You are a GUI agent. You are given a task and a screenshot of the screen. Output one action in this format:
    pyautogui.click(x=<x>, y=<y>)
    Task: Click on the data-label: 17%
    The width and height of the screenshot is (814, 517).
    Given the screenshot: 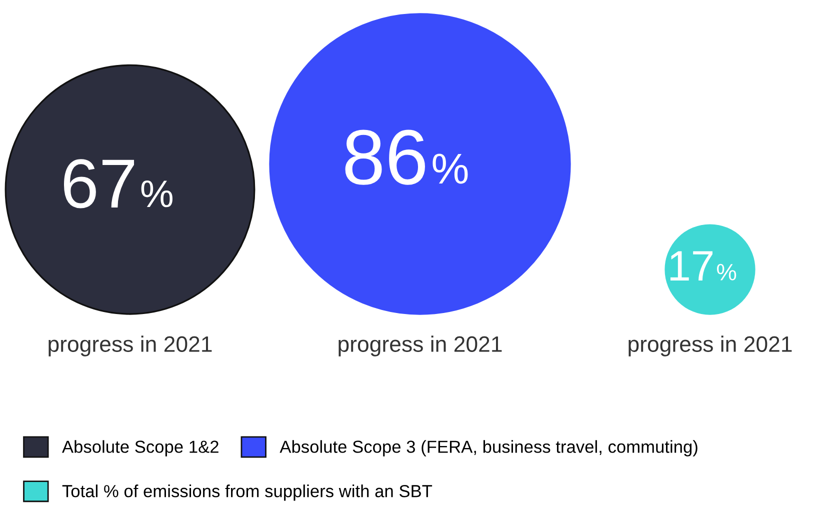 What is the action you would take?
    pyautogui.click(x=703, y=266)
    